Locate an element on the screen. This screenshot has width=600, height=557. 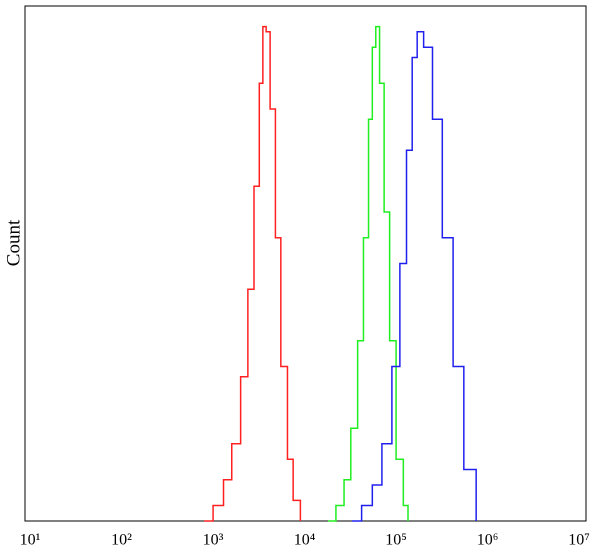
x-tick-label: 10⁴ is located at coordinates (305, 540).